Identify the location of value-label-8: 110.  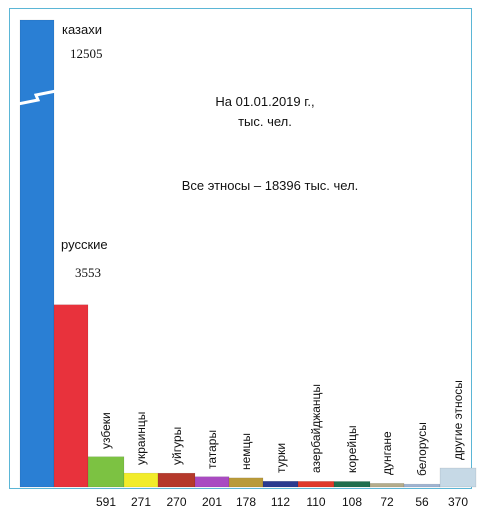
(316, 502).